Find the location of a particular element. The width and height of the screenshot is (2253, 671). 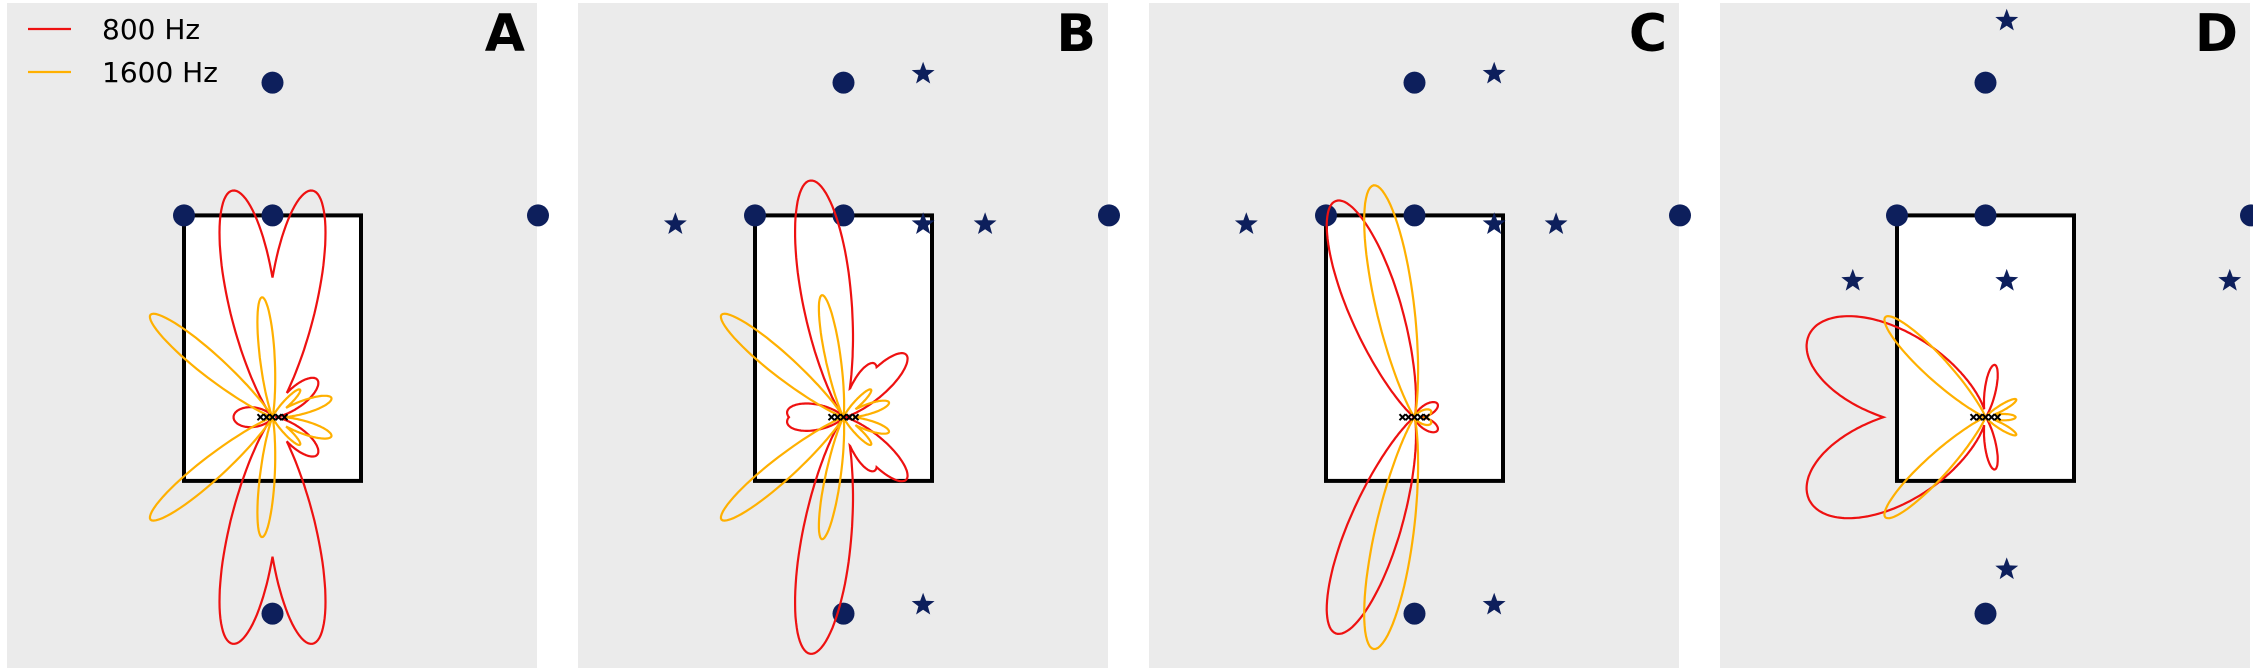

panel-label-d: D is located at coordinates (2216, 34).